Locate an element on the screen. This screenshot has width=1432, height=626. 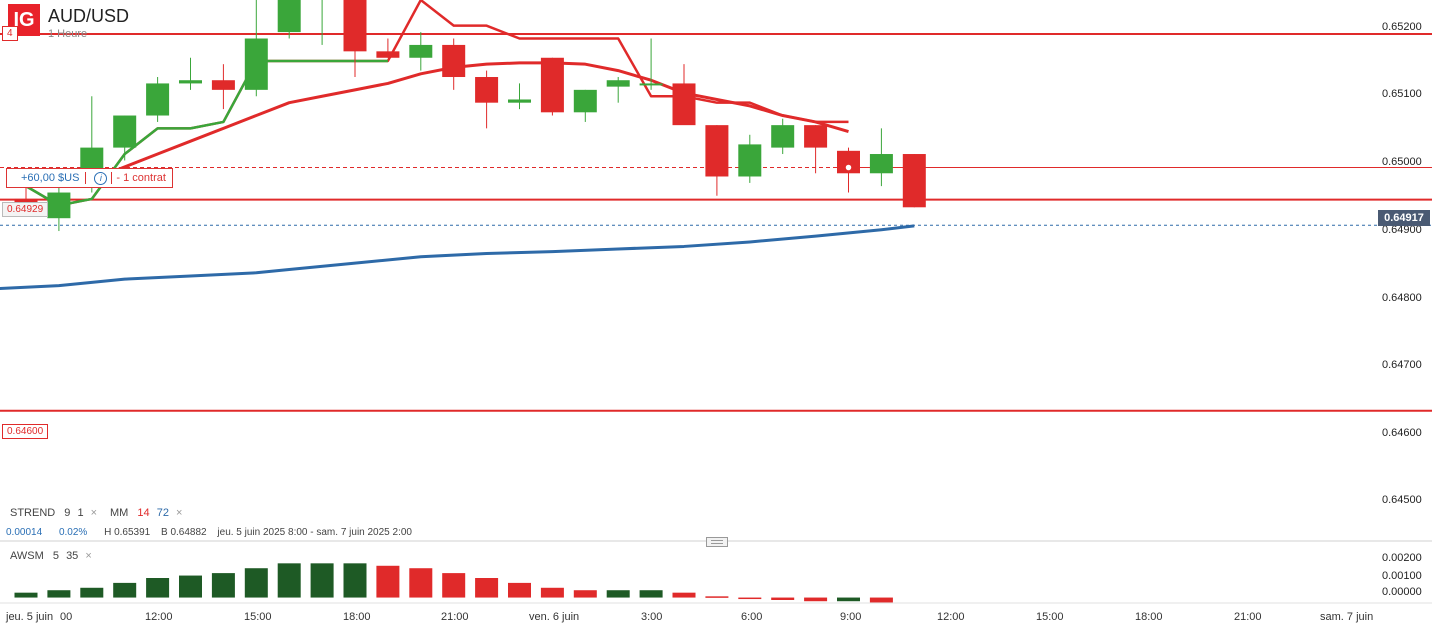
entry-marker is located at coordinates (848, 167).